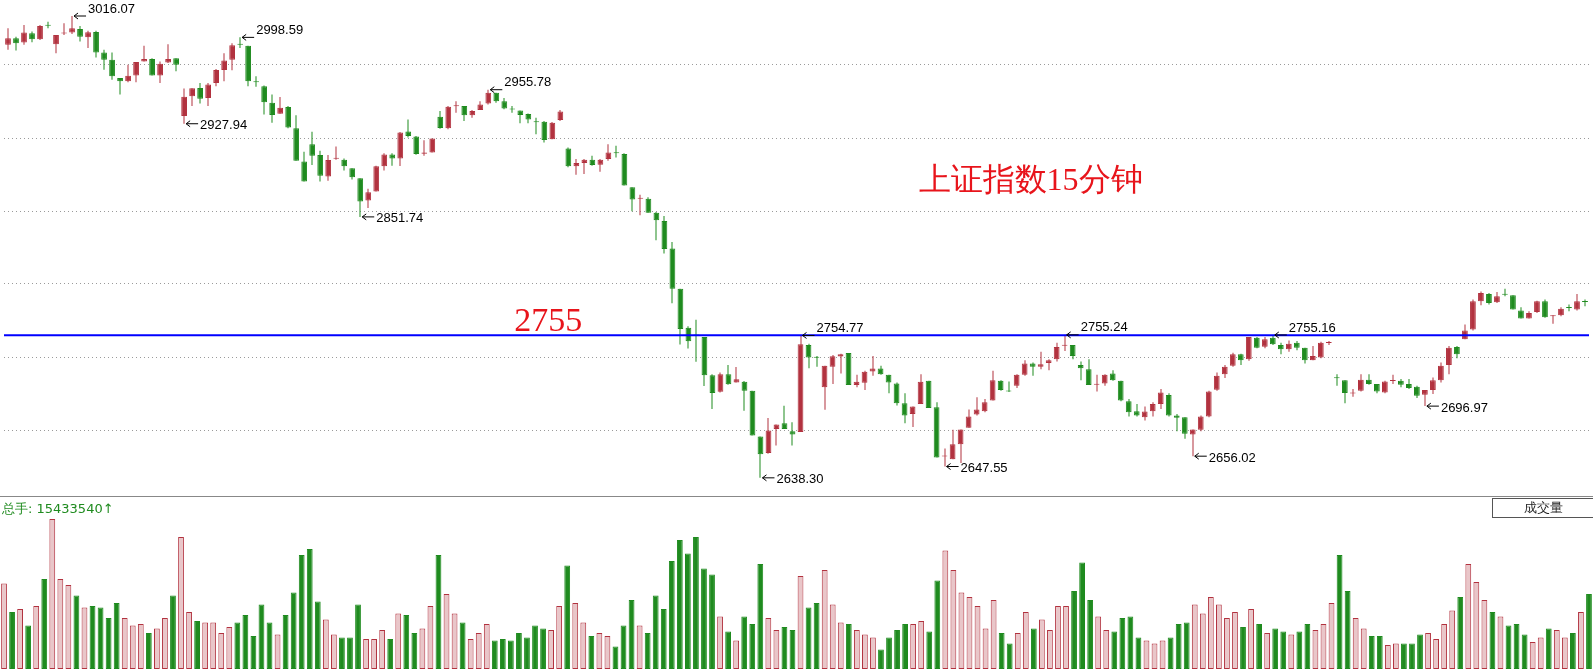 This screenshot has height=669, width=1593. I want to click on annotation: 2638.30, so click(800, 479).